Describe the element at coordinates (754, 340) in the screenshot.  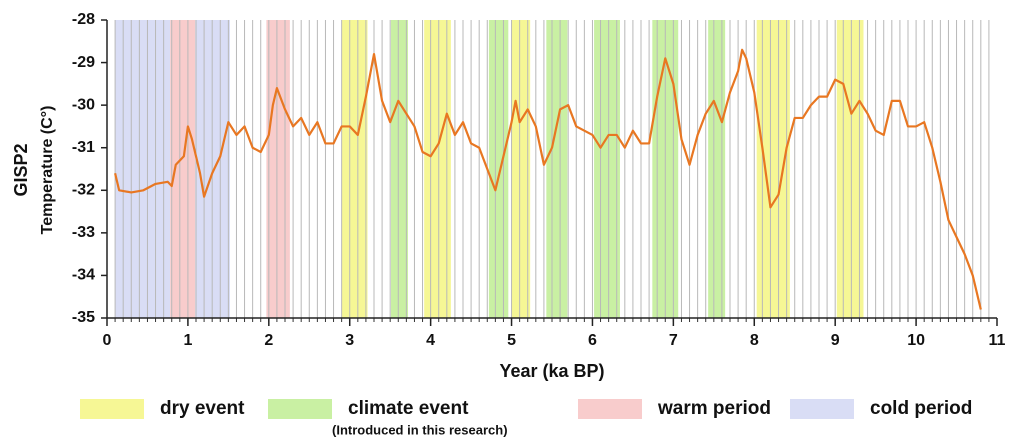
I see `x-tick-label: 8` at that location.